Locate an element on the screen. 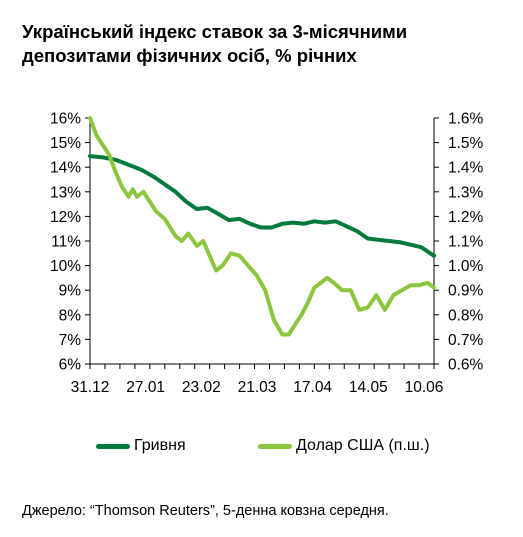 This screenshot has height=537, width=523. y-left-tick-label: 15% is located at coordinates (65, 143).